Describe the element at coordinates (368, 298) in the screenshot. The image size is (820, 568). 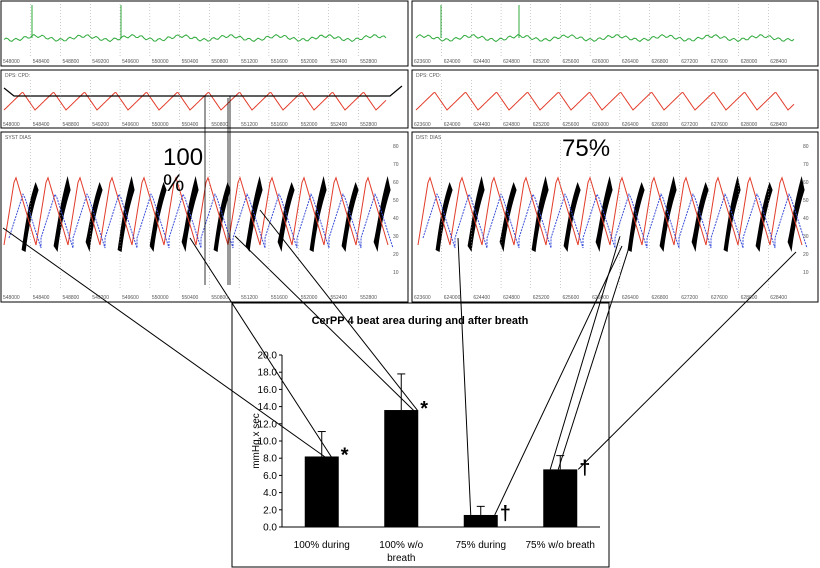
I see `Lwave-tick-12: 552800` at that location.